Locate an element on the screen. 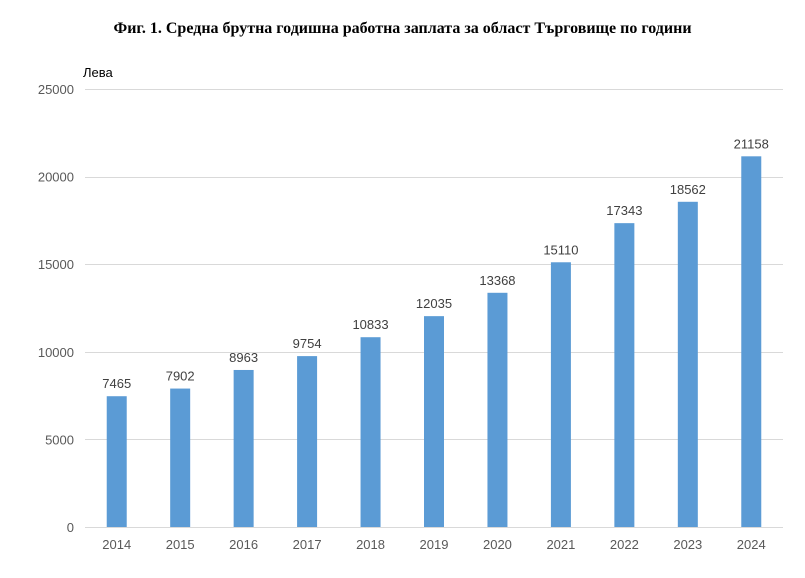 Image resolution: width=805 pixels, height=578 pixels. data-label: 17343 is located at coordinates (624, 210).